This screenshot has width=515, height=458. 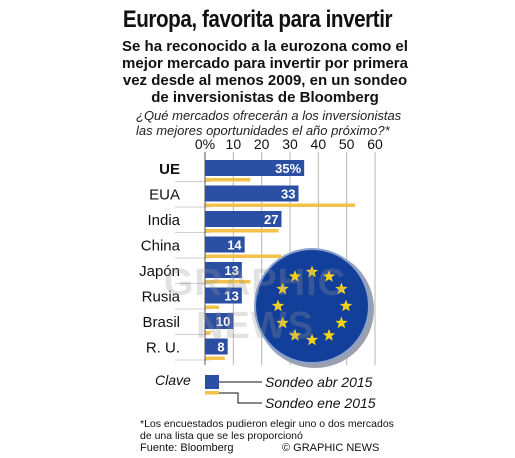 What do you see at coordinates (312, 306) in the screenshot?
I see `eu-flag-icon` at bounding box center [312, 306].